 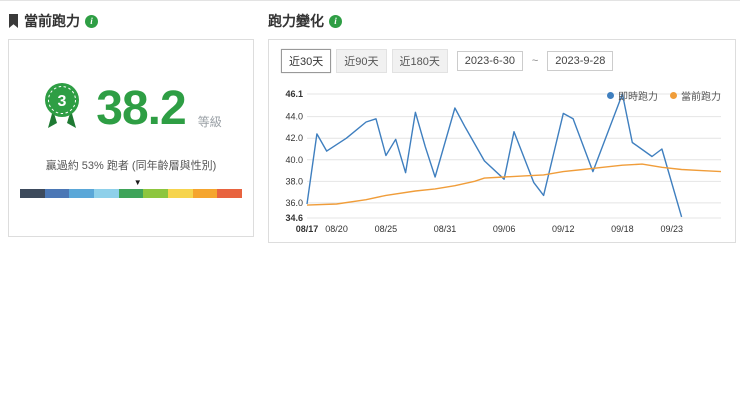 I want to click on runpower-score-unit: 等級, so click(x=209, y=122).